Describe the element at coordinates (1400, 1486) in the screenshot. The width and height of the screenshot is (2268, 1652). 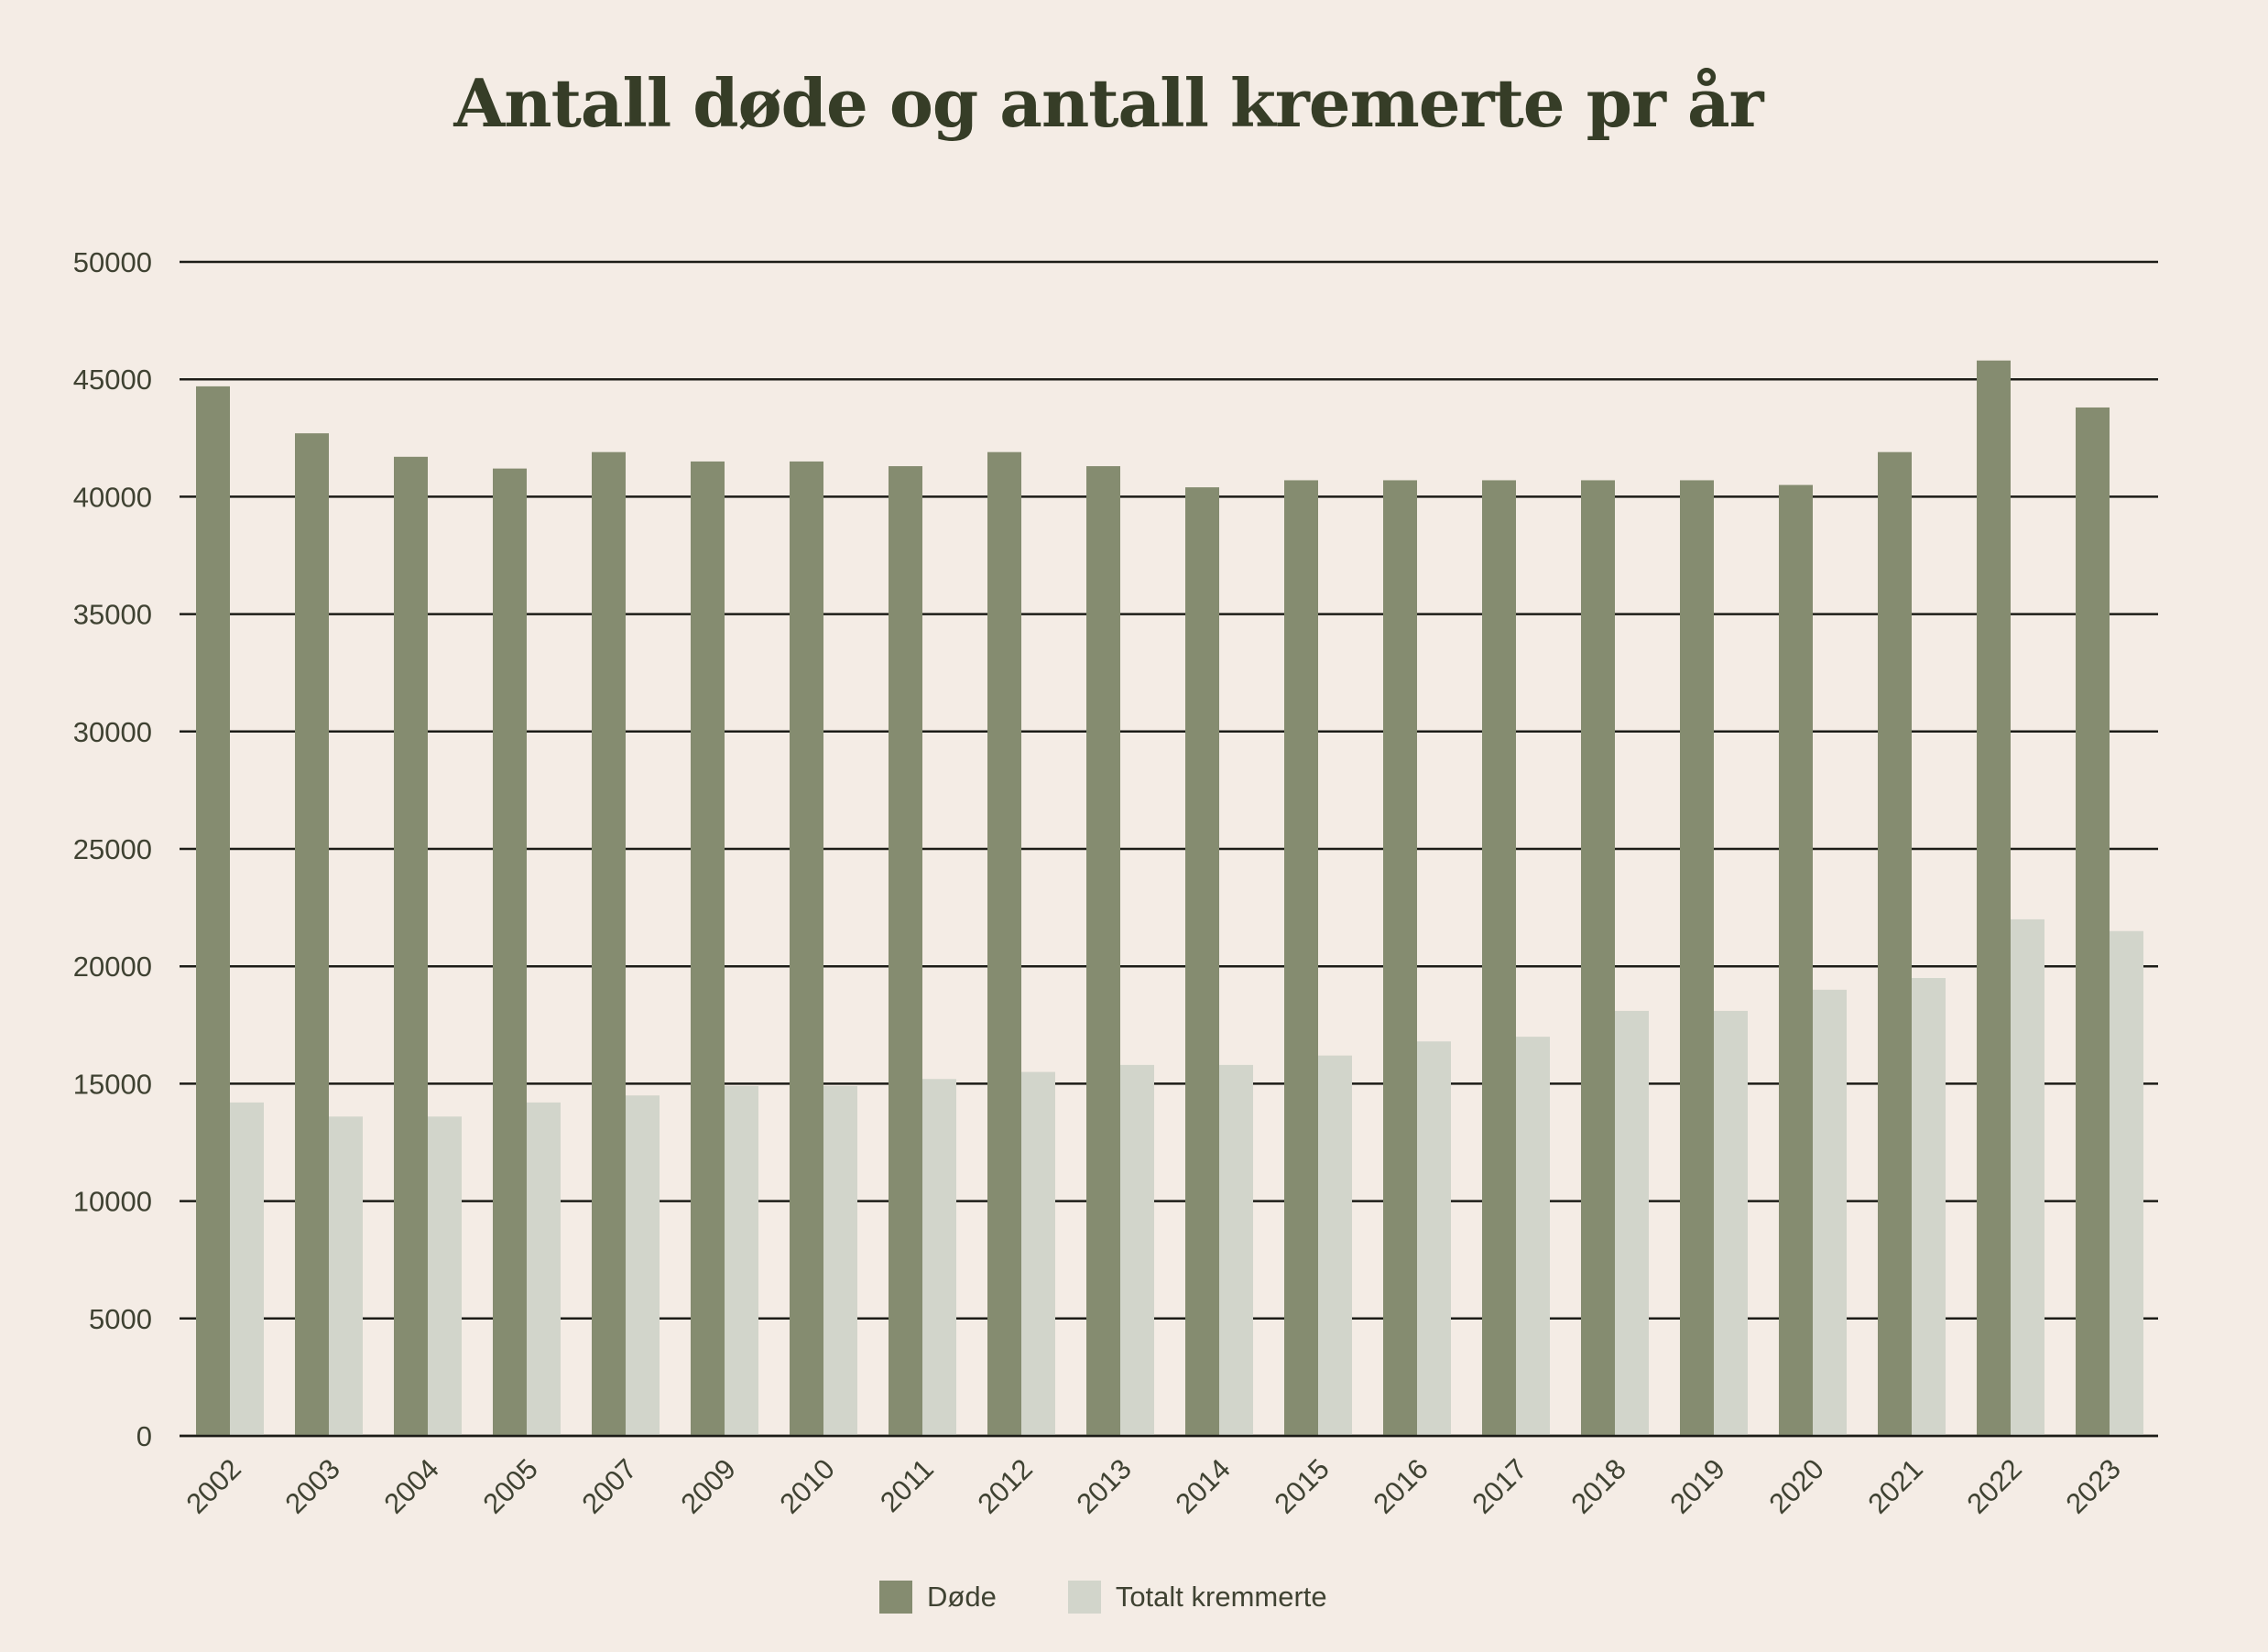
I see `x-tick-label: 2016` at that location.